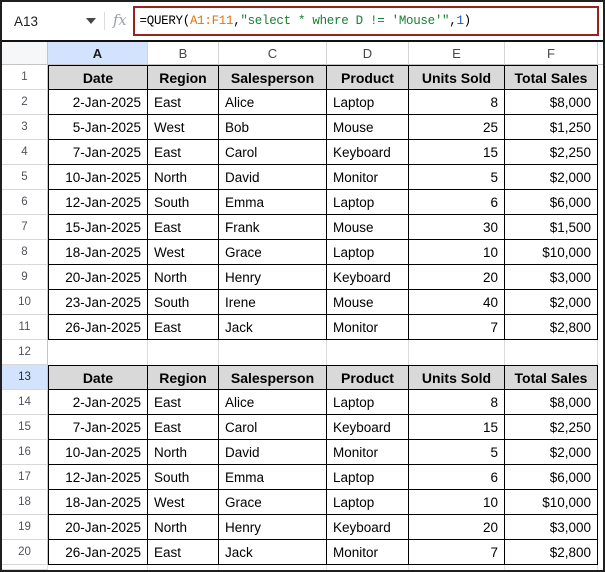 This screenshot has width=605, height=572. What do you see at coordinates (551, 327) in the screenshot?
I see `cell-F11: $2,800` at bounding box center [551, 327].